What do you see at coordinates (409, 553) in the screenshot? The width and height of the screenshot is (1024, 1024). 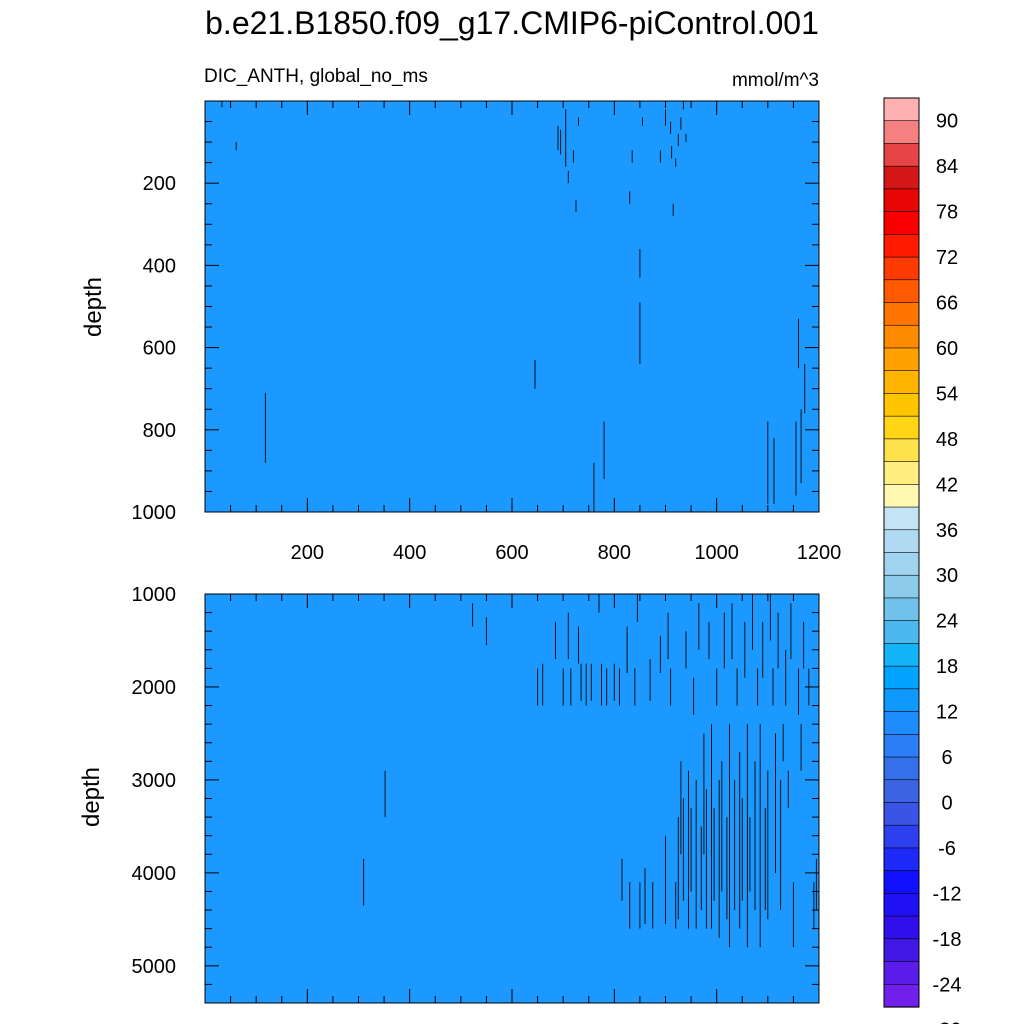 I see `upper-xtick-label: 400` at bounding box center [409, 553].